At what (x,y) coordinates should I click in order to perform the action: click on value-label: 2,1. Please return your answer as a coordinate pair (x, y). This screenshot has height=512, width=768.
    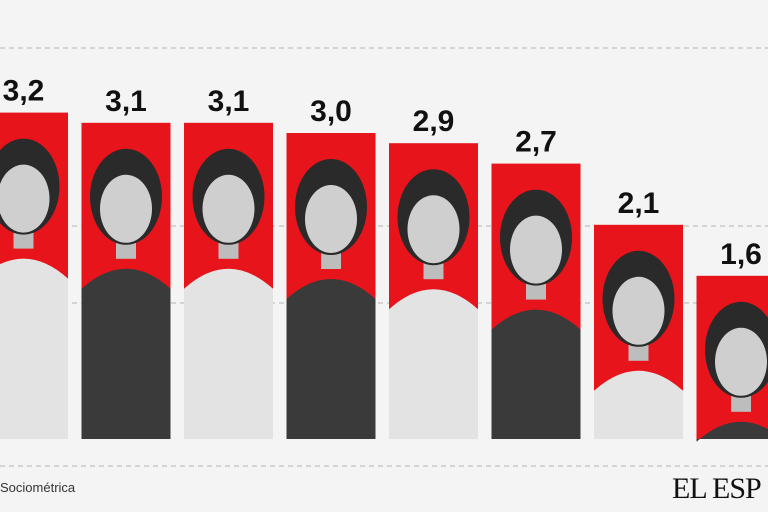
    Looking at the image, I should click on (639, 203).